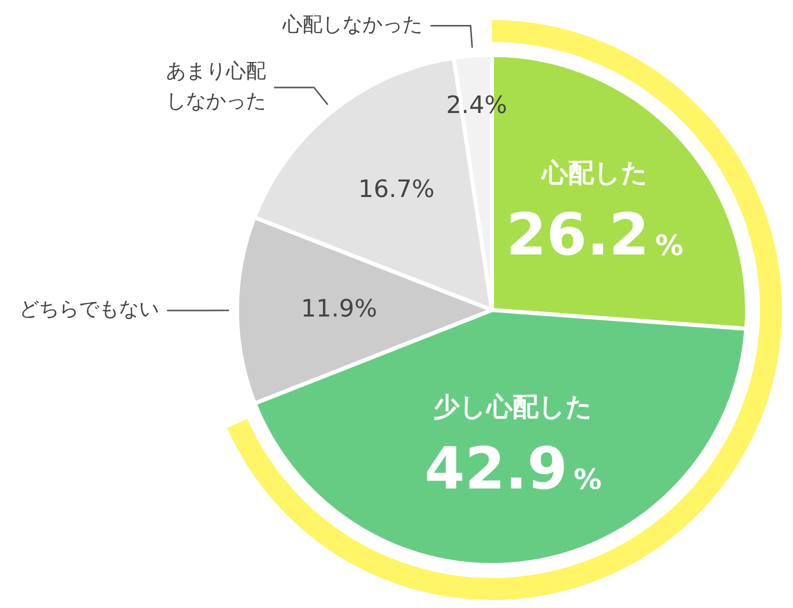 The image size is (793, 608). Describe the element at coordinates (216, 85) in the screenshot. I see `slice-label: あまり心配しなかった` at that location.